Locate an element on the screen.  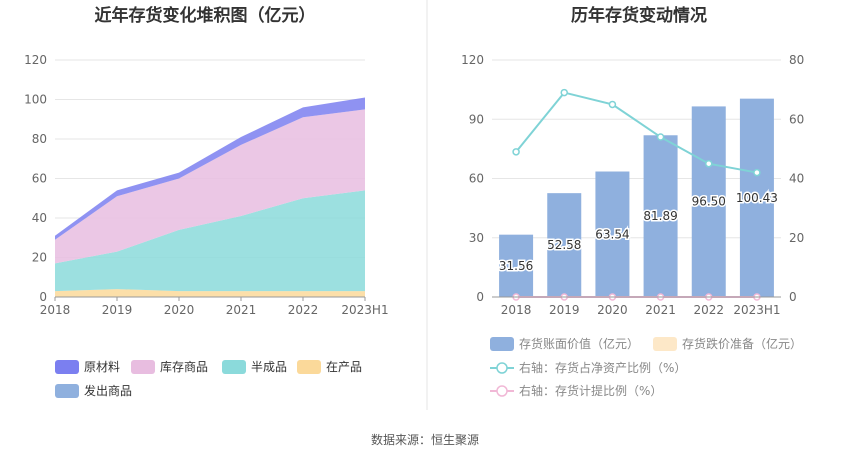
right-chart-title: 历年存货变动情况 is located at coordinates (639, 15).